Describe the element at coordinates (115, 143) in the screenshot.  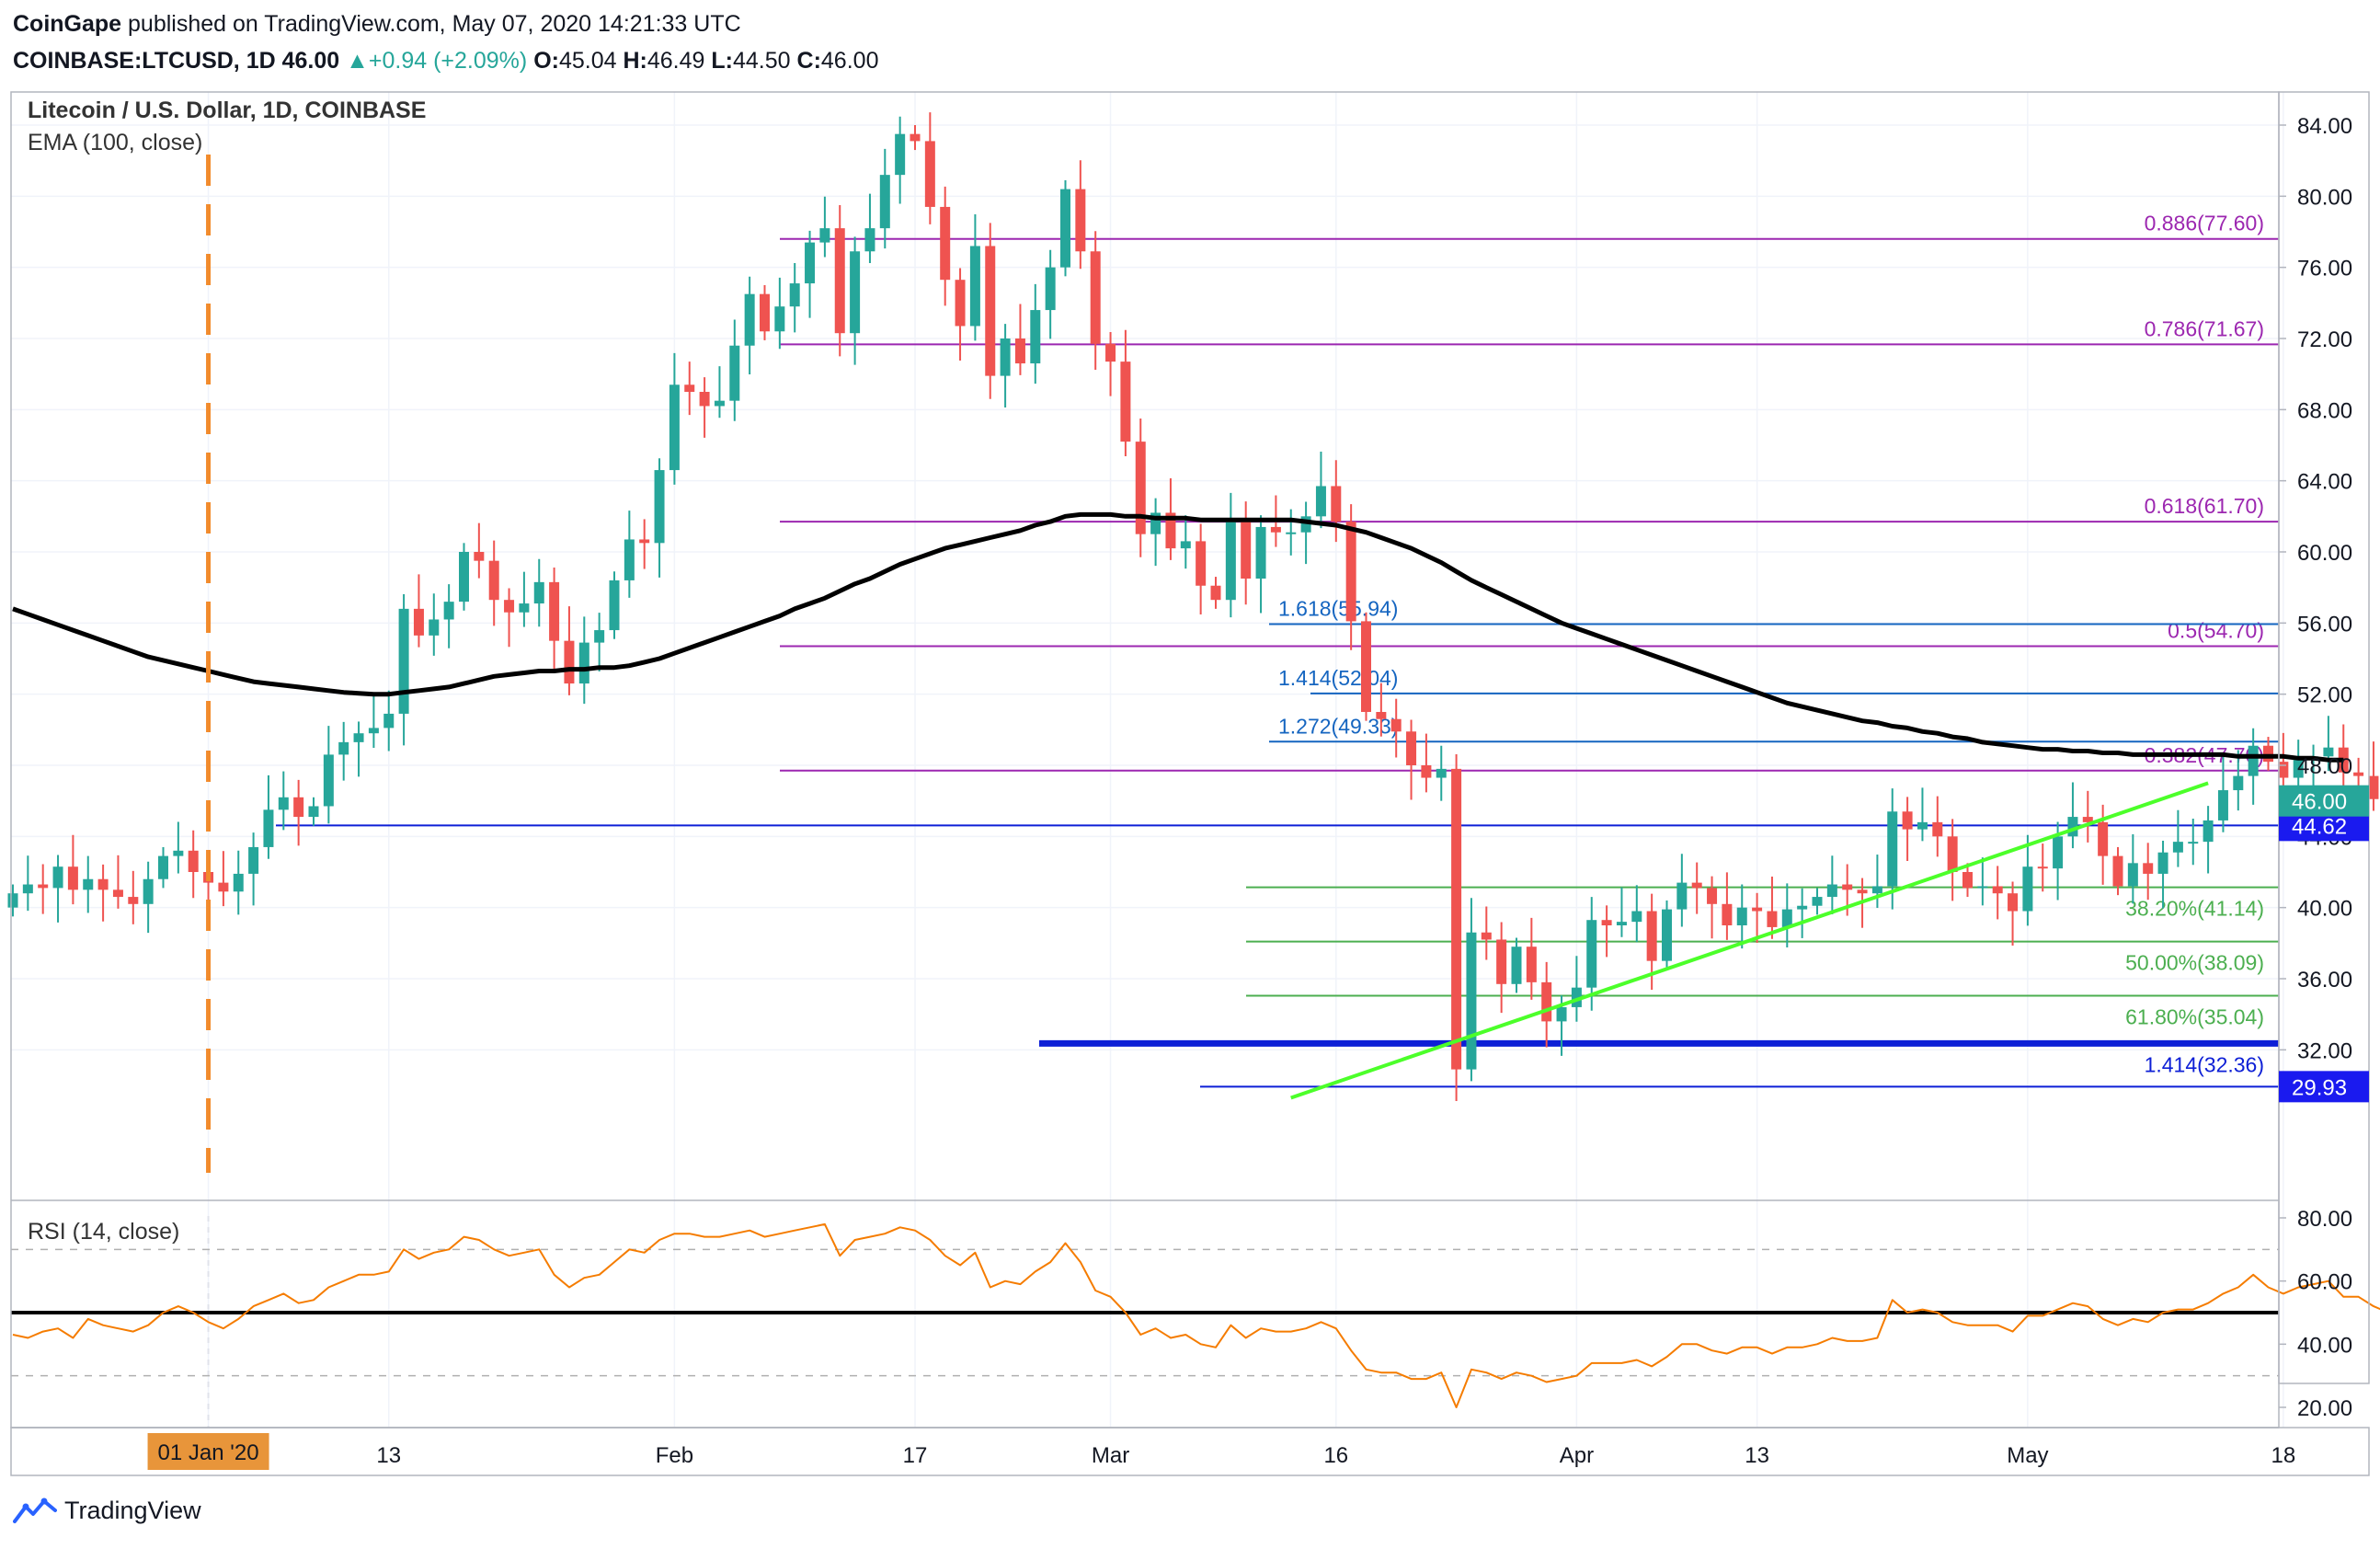
I see `ema-legend: EMA (100, close)` at that location.